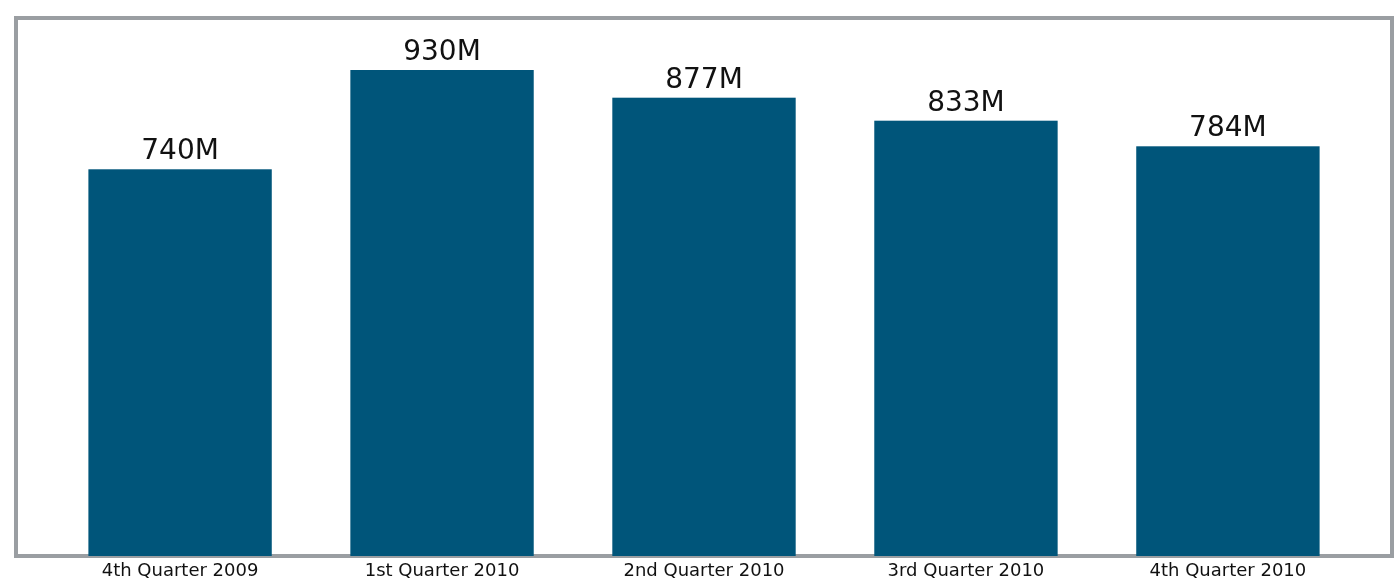 The image size is (1398, 580). Describe the element at coordinates (180, 150) in the screenshot. I see `data-label: 740M` at that location.